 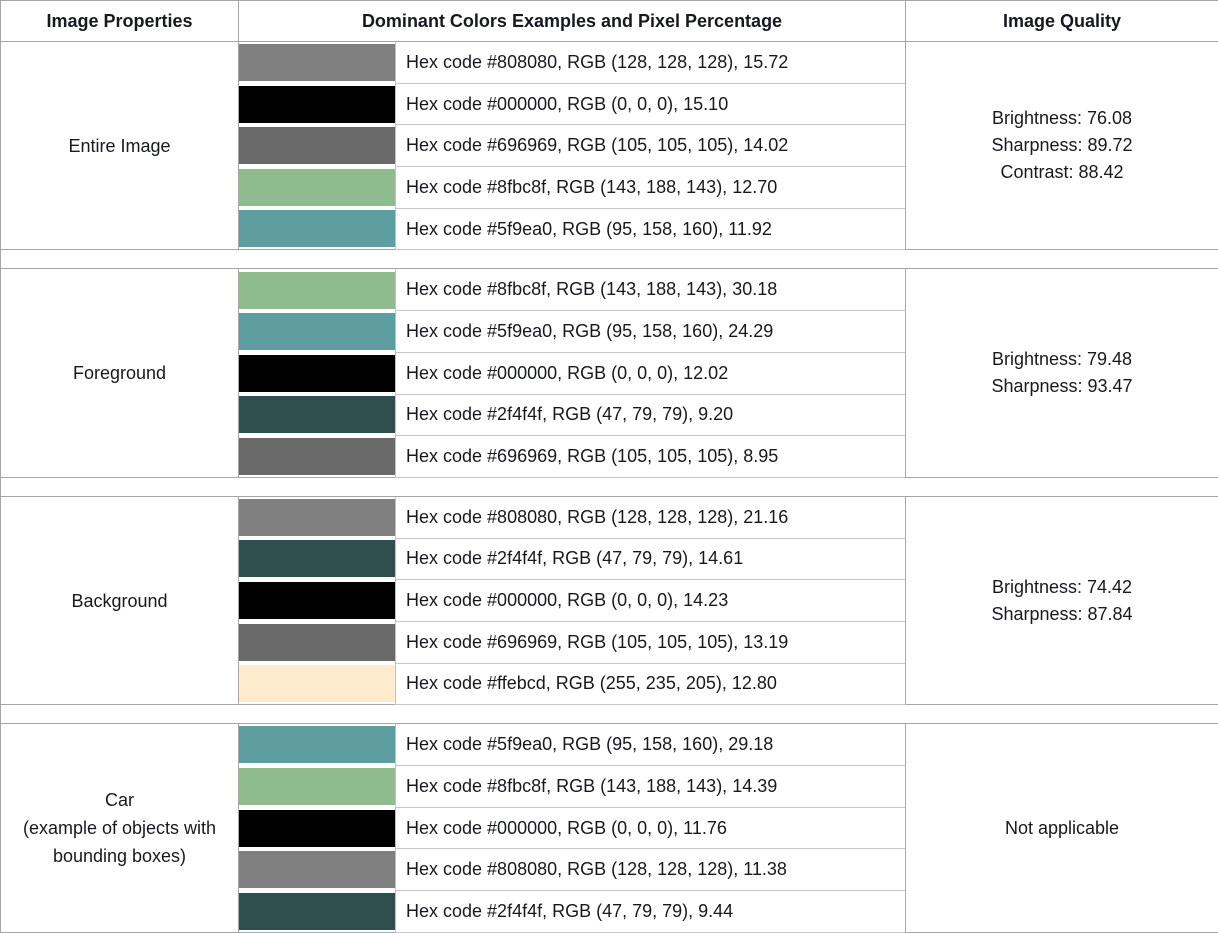 I want to click on quality-cell-background: Brightness: 74.42 Sharpness: 87.84, so click(x=1062, y=600).